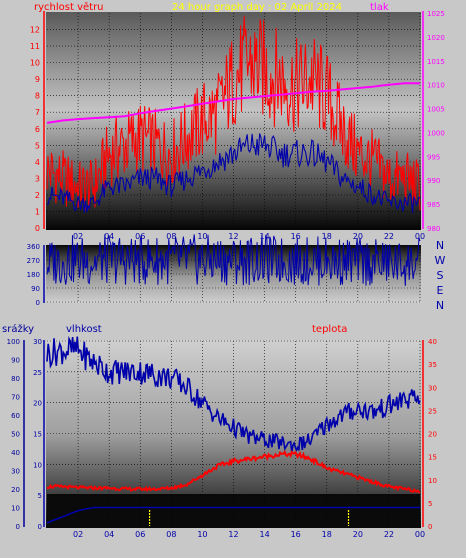 Image resolution: width=466 pixels, height=558 pixels. I want to click on pressure-axis-tick: 995, so click(433, 157).